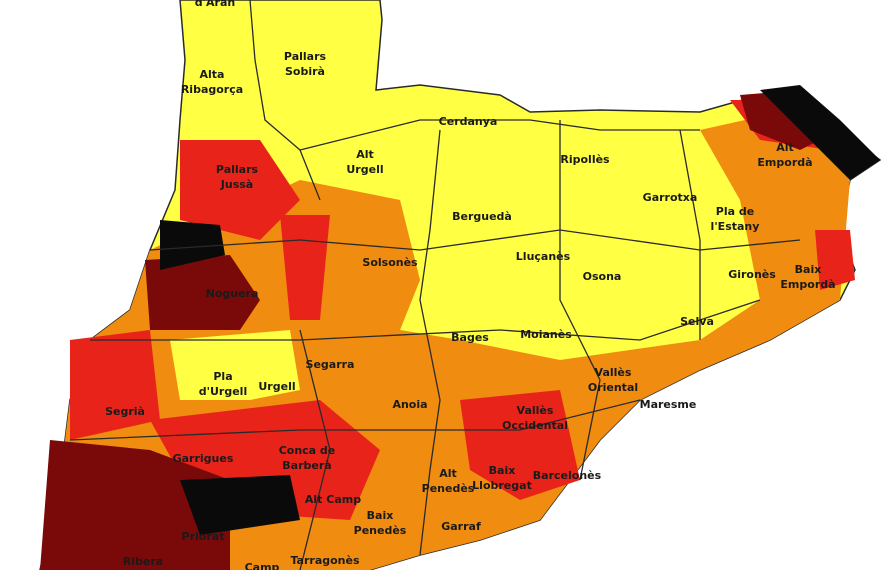 The image size is (883, 570). What do you see at coordinates (390, 262) in the screenshot?
I see `region-label: Solsonès` at bounding box center [390, 262].